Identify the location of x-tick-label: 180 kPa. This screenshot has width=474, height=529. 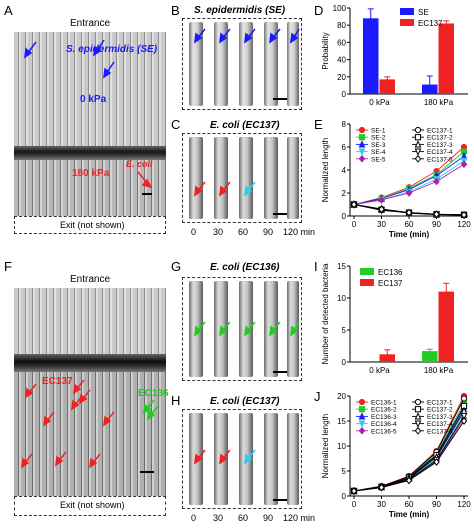
(439, 102).